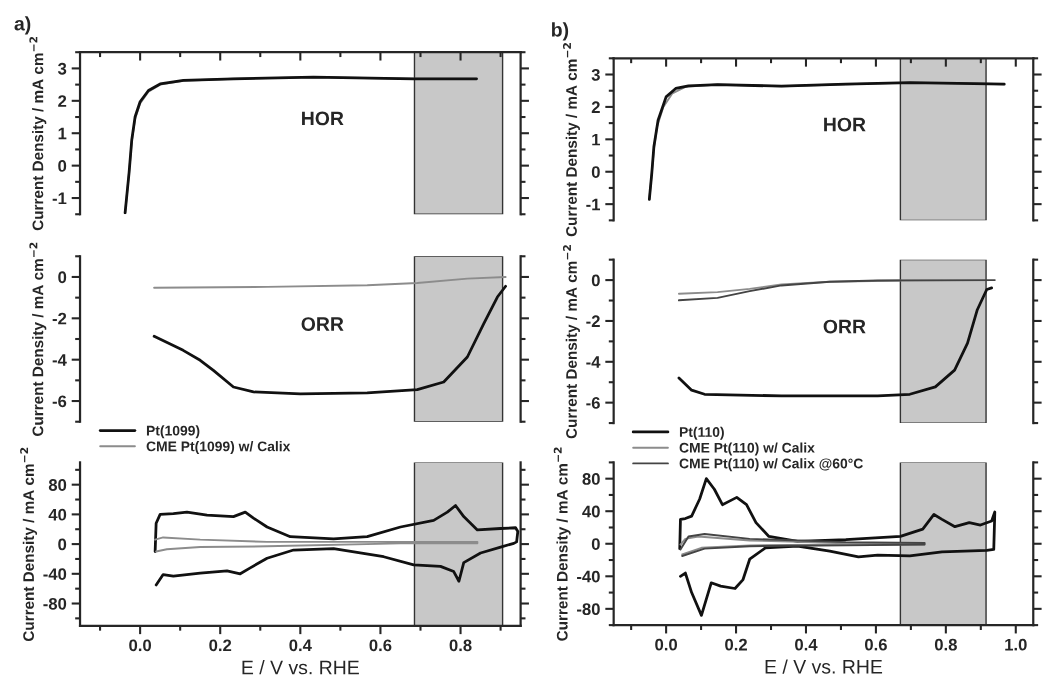 Image resolution: width=1049 pixels, height=678 pixels. Describe the element at coordinates (173, 432) in the screenshot. I see `legend-label: Pt(1099)` at that location.